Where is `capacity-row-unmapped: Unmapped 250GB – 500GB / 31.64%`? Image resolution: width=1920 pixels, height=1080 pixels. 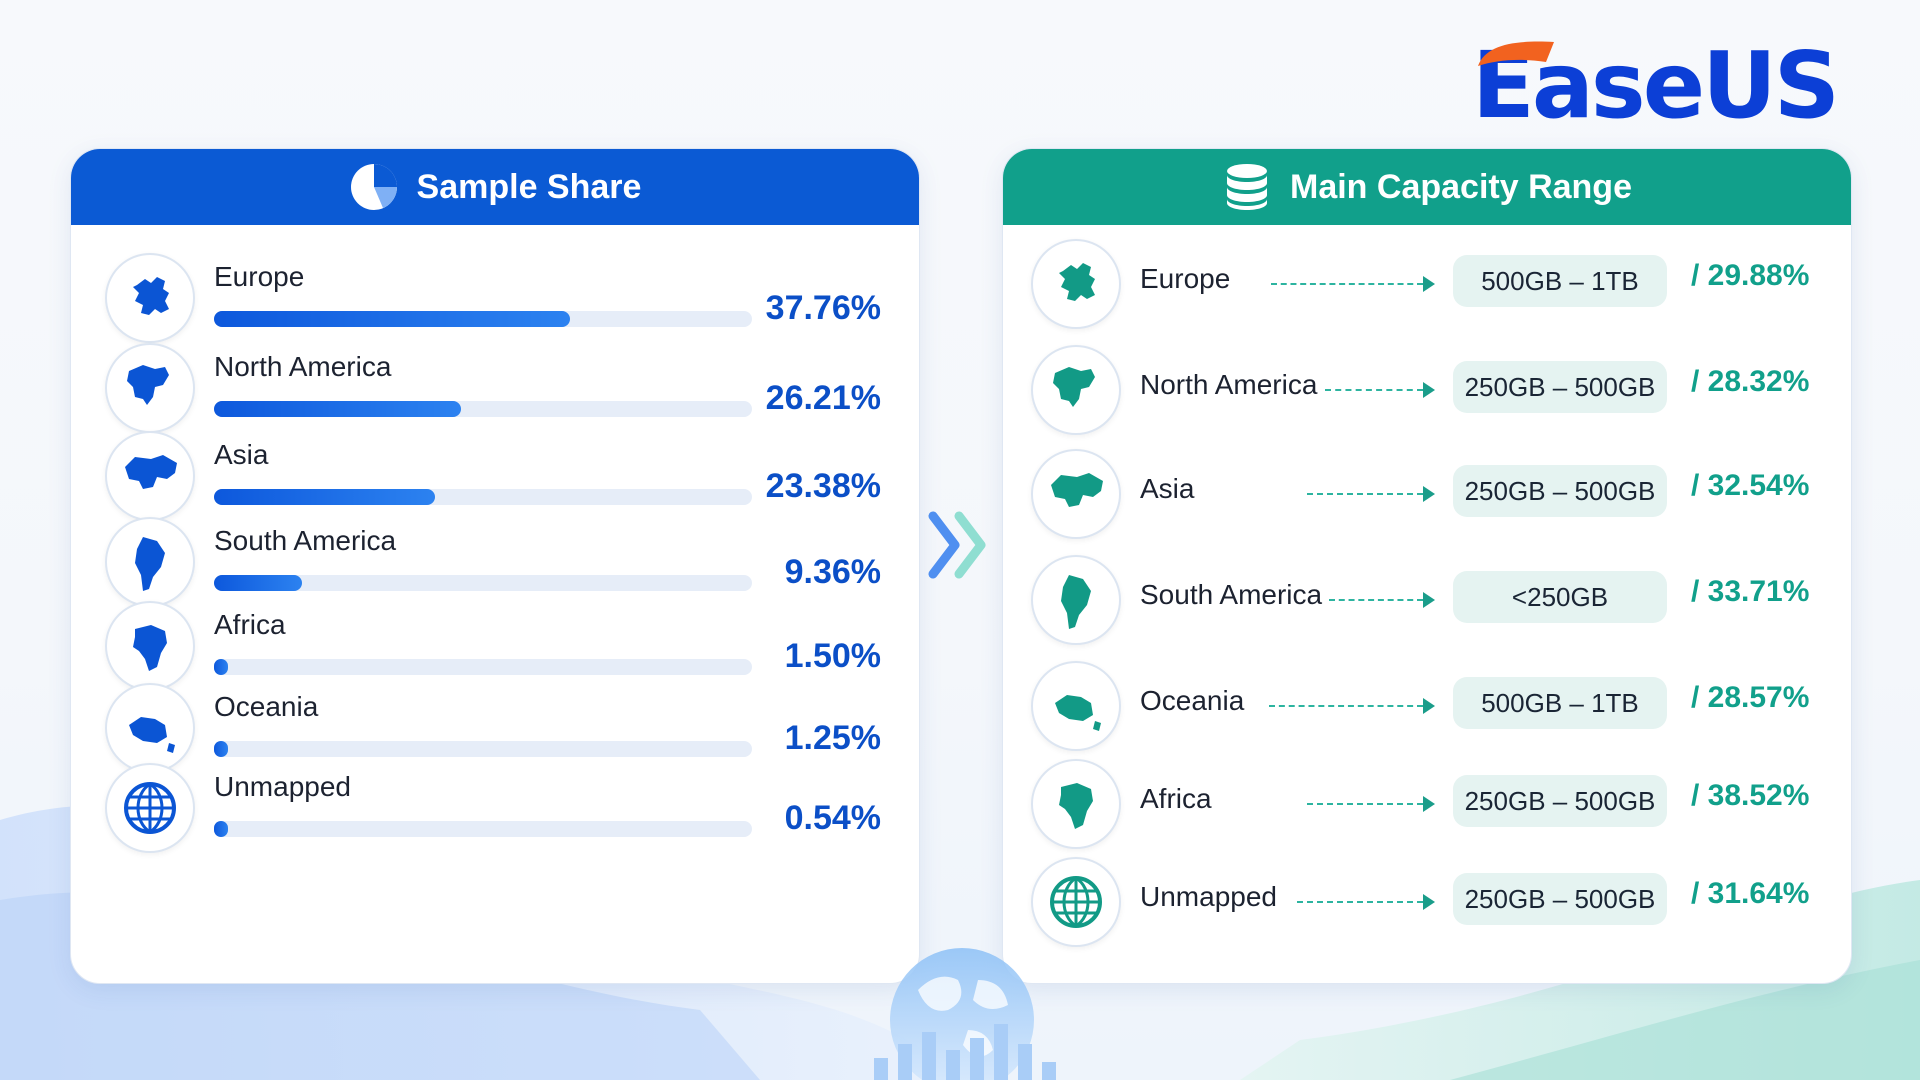
capacity-row-unmapped: Unmapped 250GB – 500GB / 31.64% is located at coordinates (1427, 905).